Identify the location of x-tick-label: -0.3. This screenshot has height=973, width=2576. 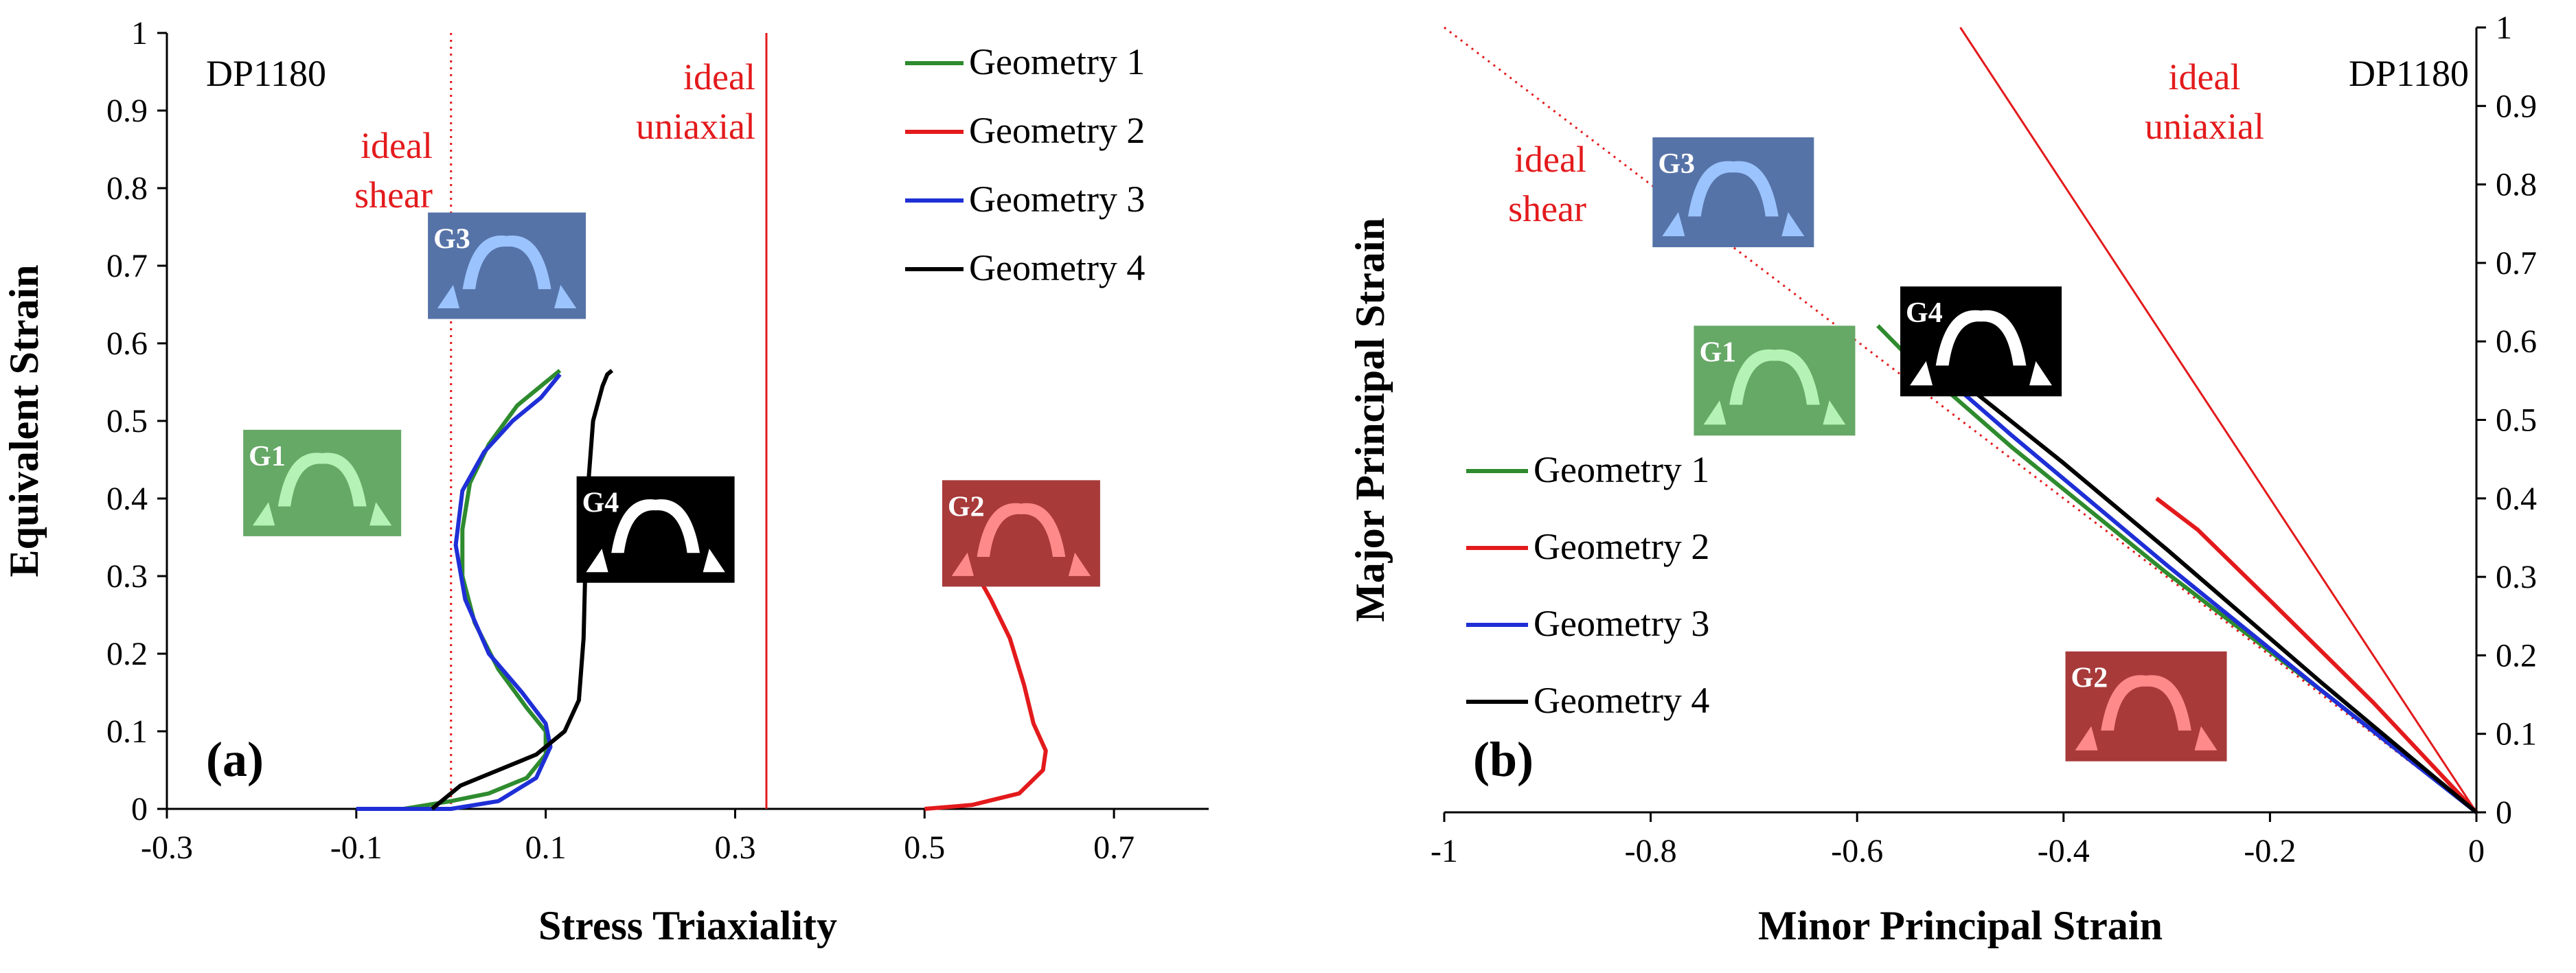
(167, 847).